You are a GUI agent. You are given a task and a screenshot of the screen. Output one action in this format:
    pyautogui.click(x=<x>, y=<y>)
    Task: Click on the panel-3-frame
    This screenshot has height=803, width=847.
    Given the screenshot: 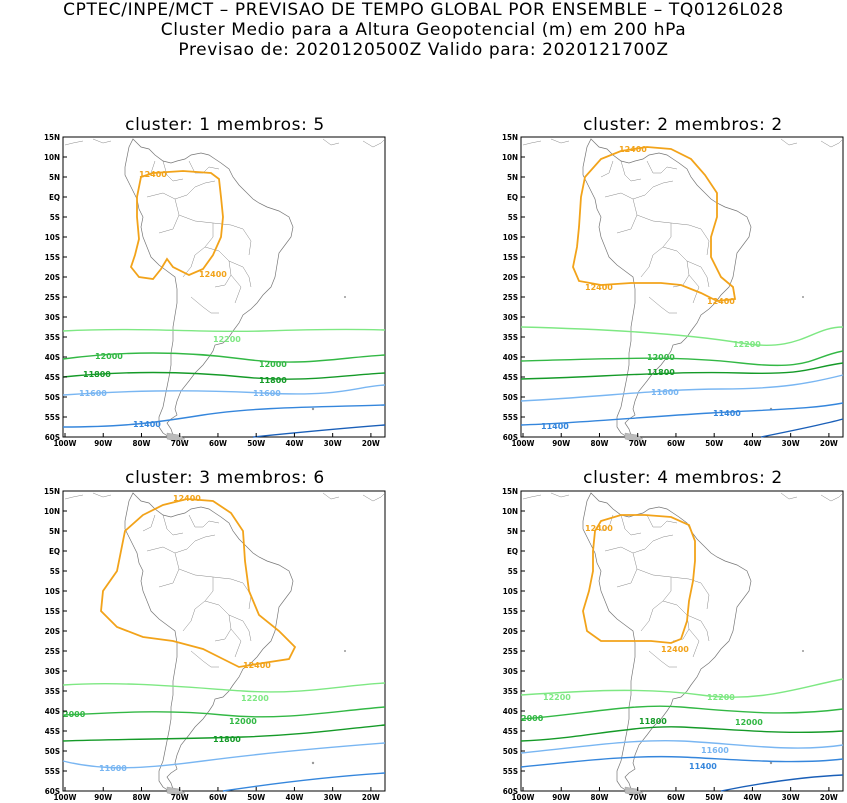 What is the action you would take?
    pyautogui.click(x=224, y=641)
    